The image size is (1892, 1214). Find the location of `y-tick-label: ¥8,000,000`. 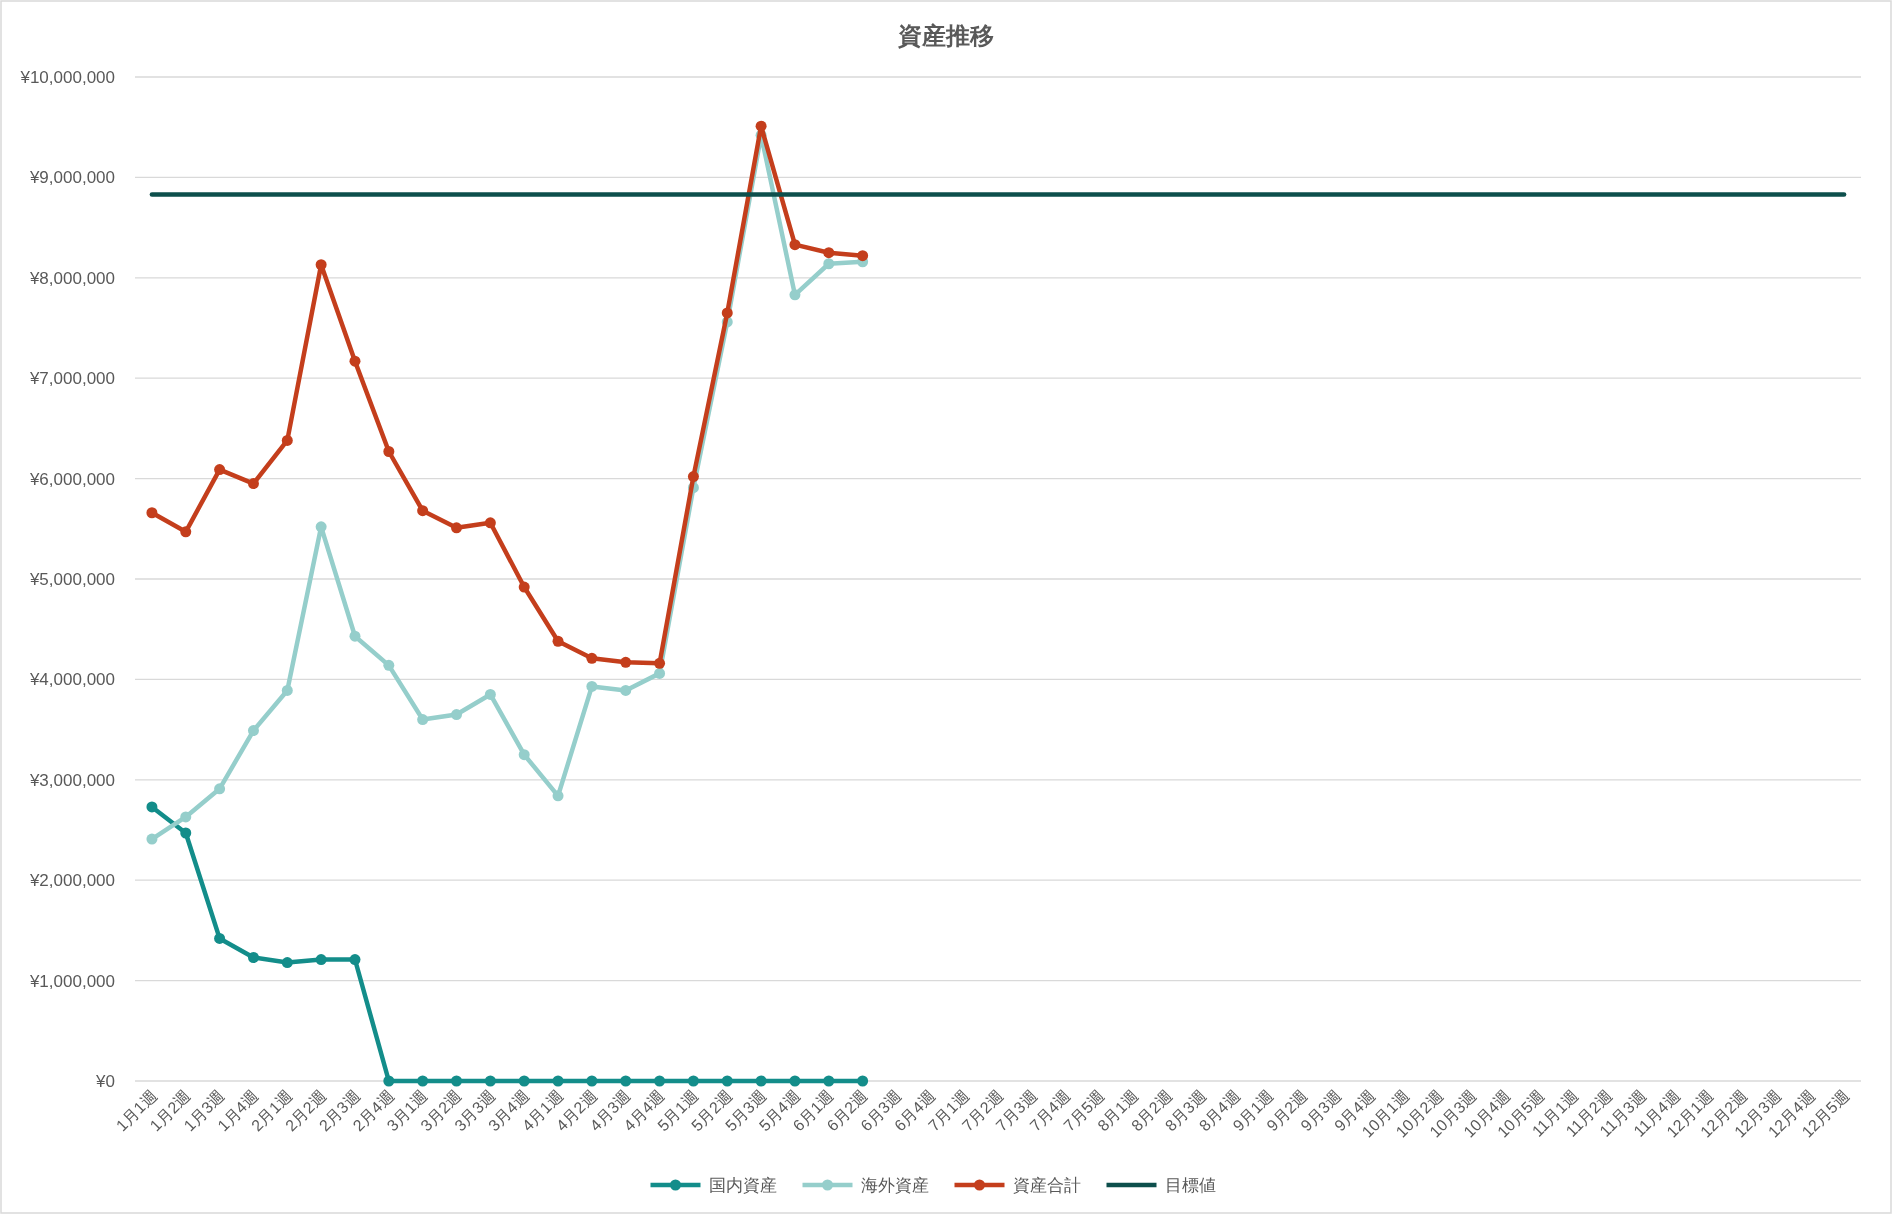

y-tick-label: ¥8,000,000 is located at coordinates (71, 278).